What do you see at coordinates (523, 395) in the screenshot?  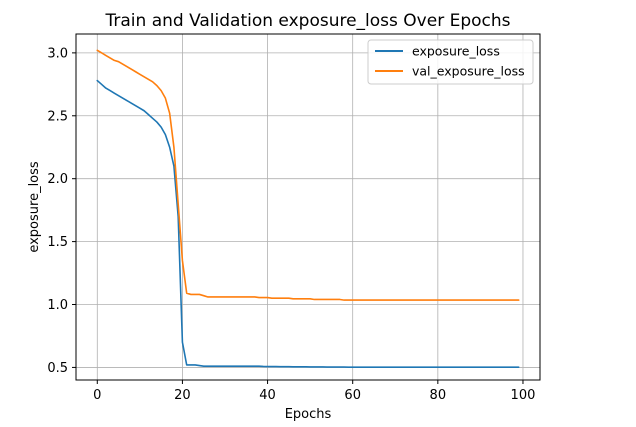 I see `x-tick-label: 100` at bounding box center [523, 395].